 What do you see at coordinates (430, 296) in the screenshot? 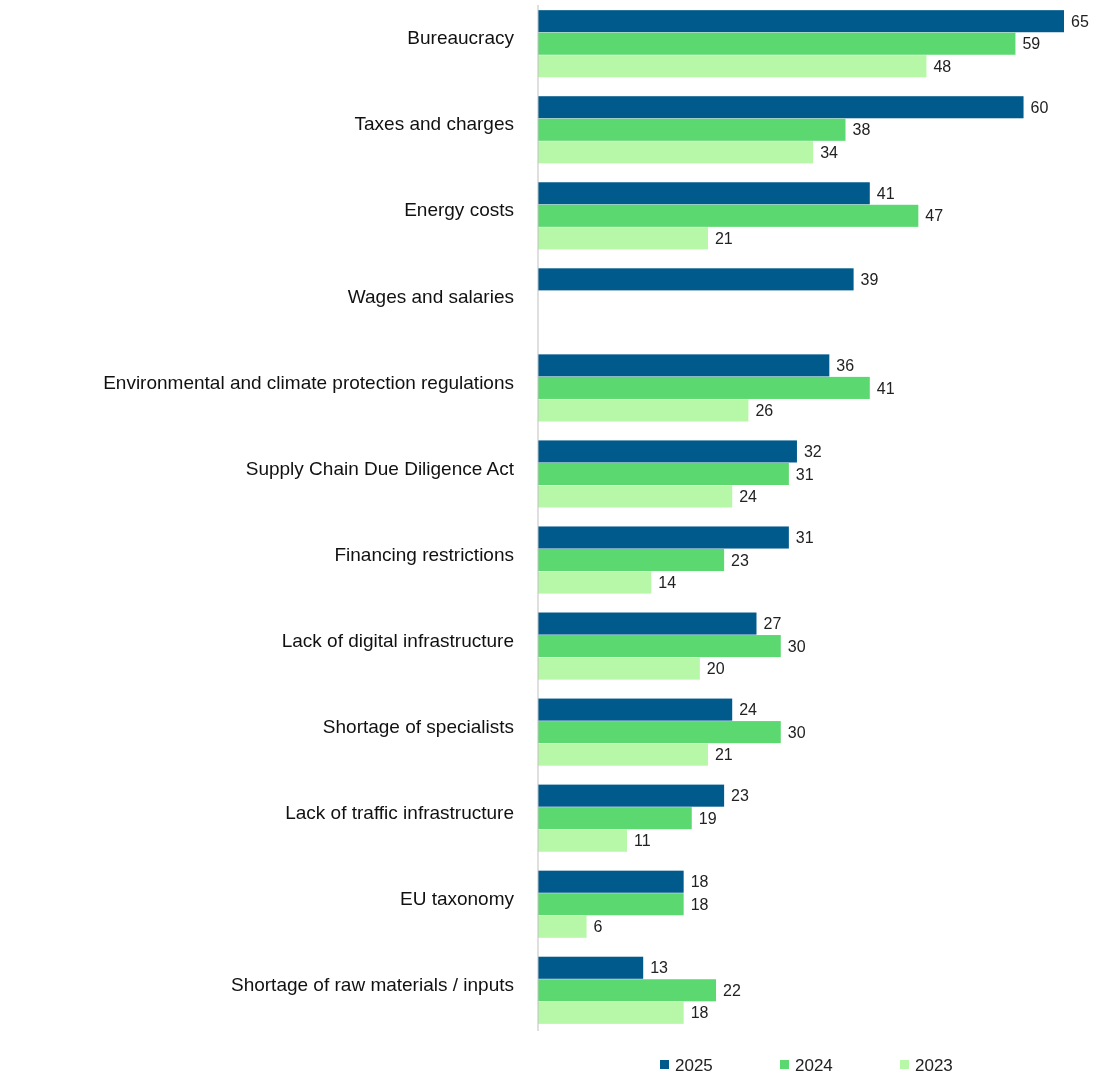
I see `y-tick-label: Wages and salaries` at bounding box center [430, 296].